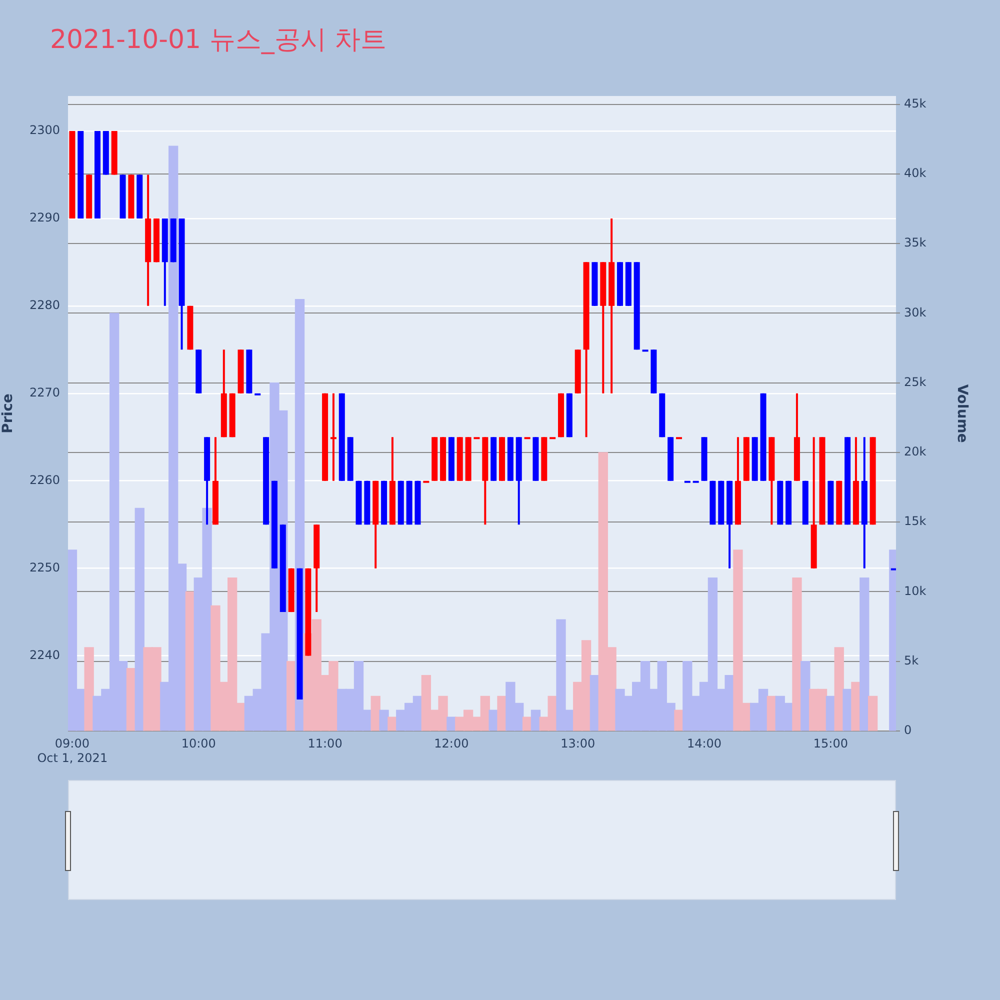  I want to click on y-tick-label: 2240, so click(44, 655).